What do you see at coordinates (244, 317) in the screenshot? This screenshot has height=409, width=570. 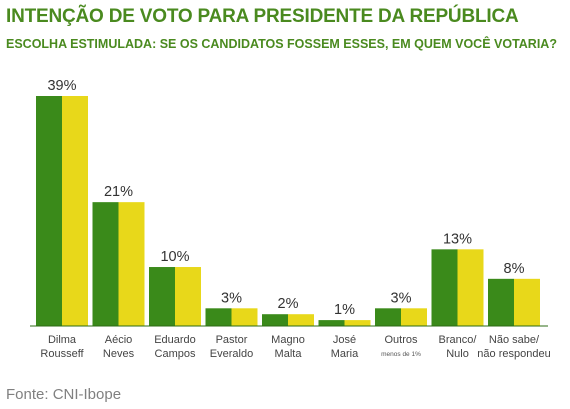 I see `bar-right-pastor-everaldo` at bounding box center [244, 317].